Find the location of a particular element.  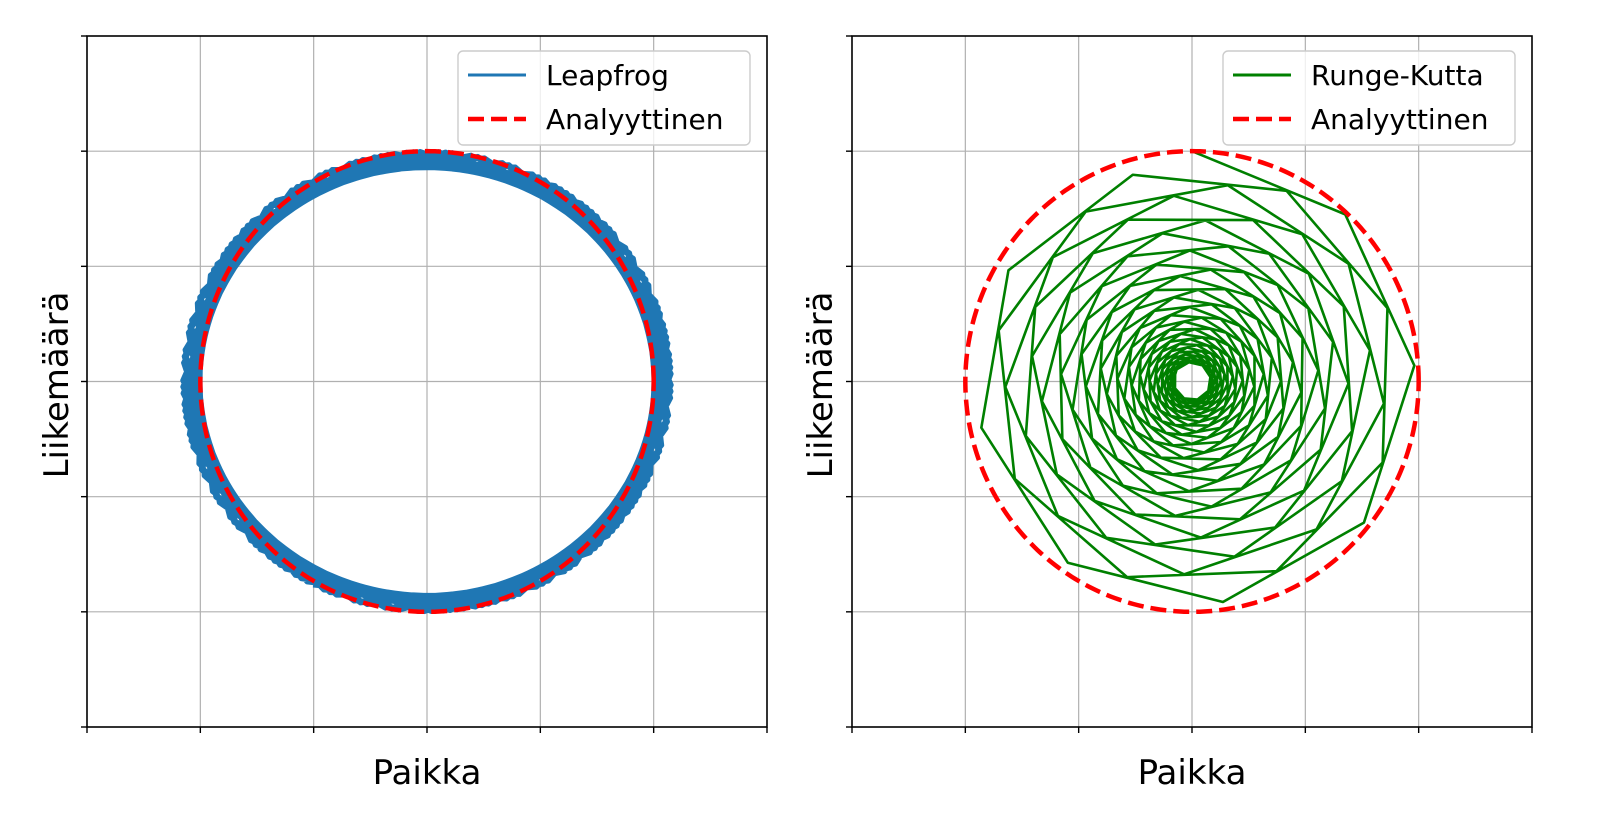

legend-label: Leapfrog is located at coordinates (607, 75).